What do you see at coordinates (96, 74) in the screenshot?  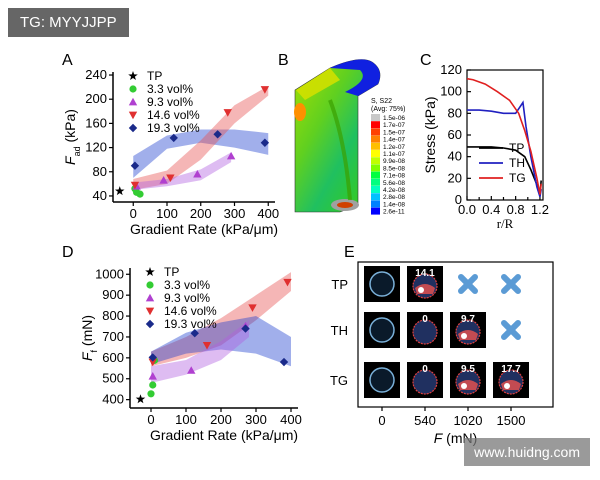 I see `y-tick-label: 240` at bounding box center [96, 74].